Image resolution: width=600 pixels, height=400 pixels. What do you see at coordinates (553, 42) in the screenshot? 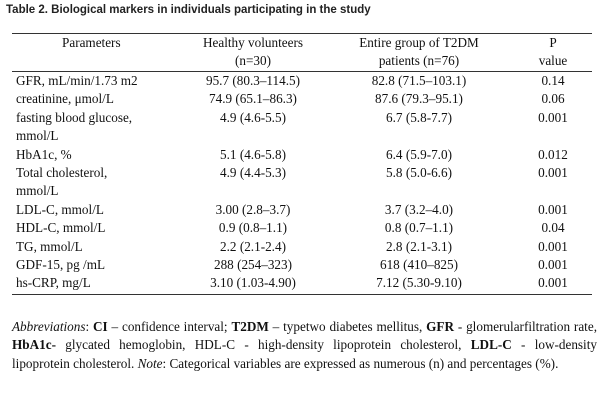
I see `header-text-line: P` at bounding box center [553, 42].